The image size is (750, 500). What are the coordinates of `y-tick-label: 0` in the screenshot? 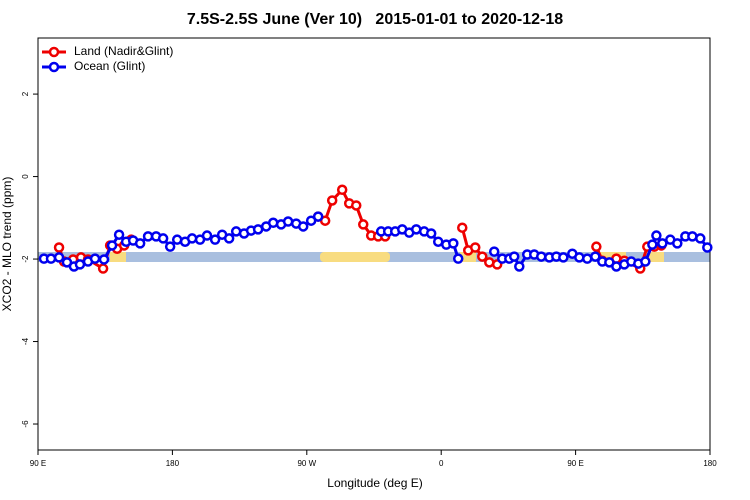 It's located at (25, 176).